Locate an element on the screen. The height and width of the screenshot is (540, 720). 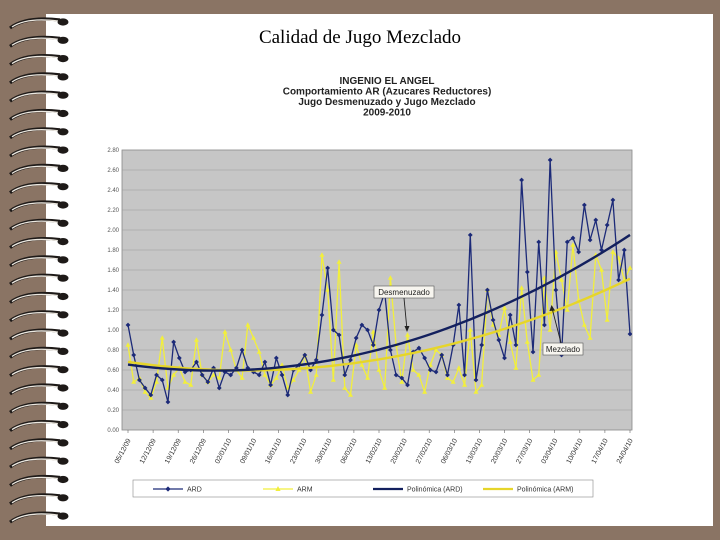
arrowhead-mezclado is located at coordinates (552, 308).